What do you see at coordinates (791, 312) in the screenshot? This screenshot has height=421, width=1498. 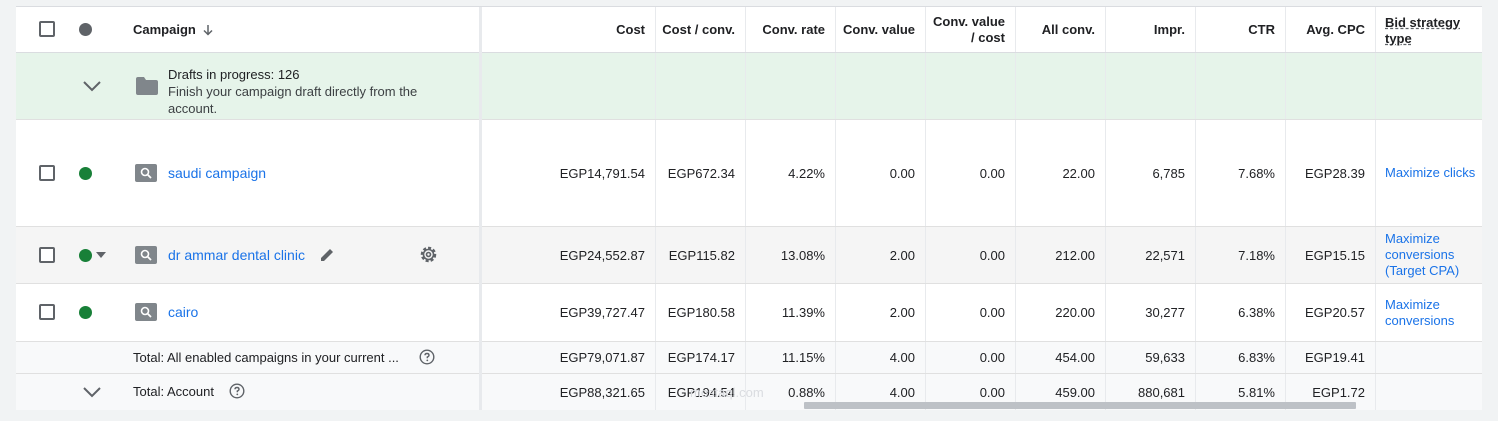 I see `conv-rate-cell: 11.39%` at bounding box center [791, 312].